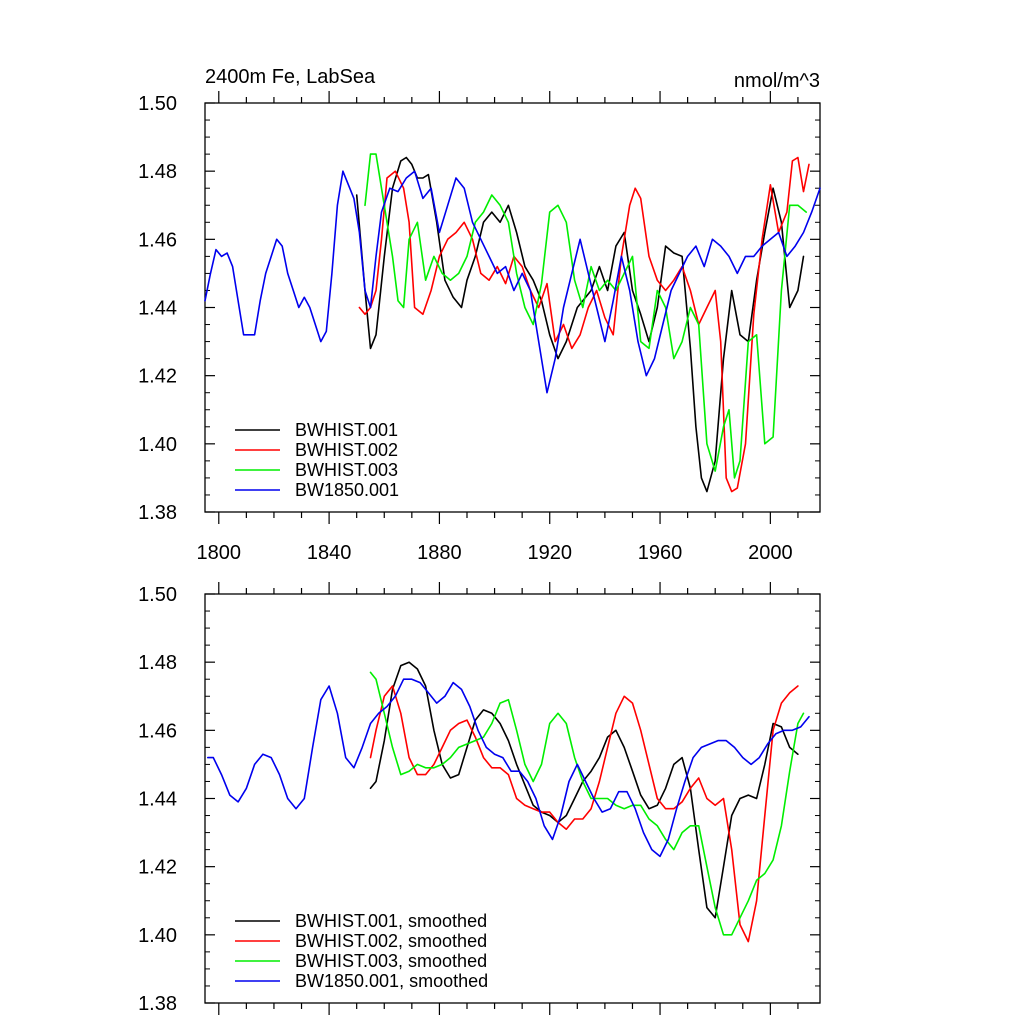 The height and width of the screenshot is (1029, 1024). Describe the element at coordinates (290, 77) in the screenshot. I see `chart-title: 2400m Fe, LabSea` at that location.